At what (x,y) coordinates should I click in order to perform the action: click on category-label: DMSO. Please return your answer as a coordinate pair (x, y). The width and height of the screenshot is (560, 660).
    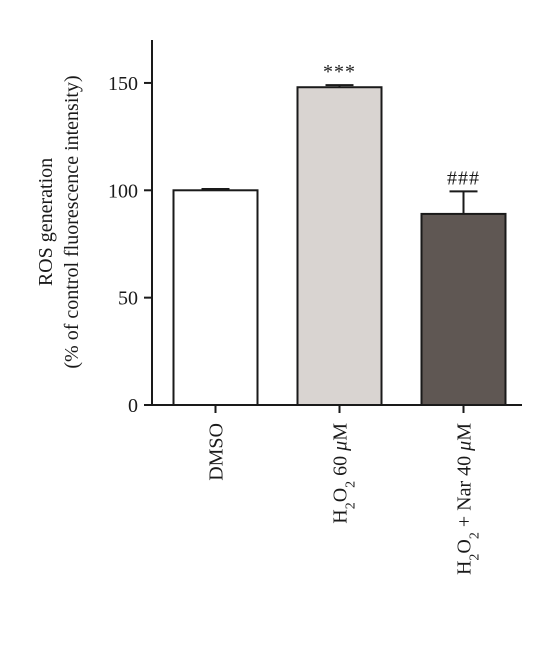
    Looking at the image, I should click on (217, 452).